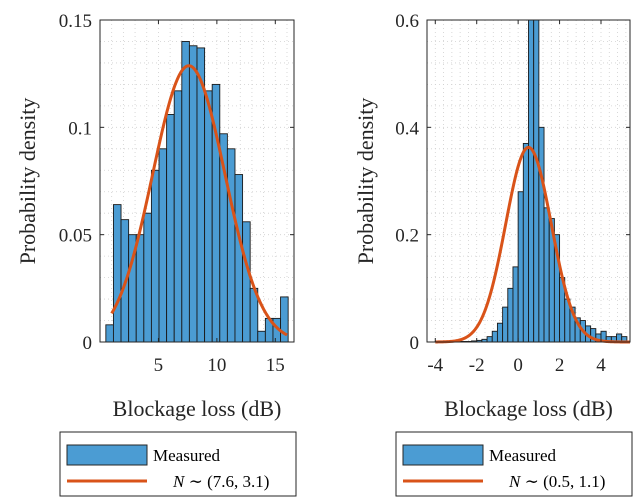 The height and width of the screenshot is (502, 639). I want to click on fit-curve, so click(532, 244).